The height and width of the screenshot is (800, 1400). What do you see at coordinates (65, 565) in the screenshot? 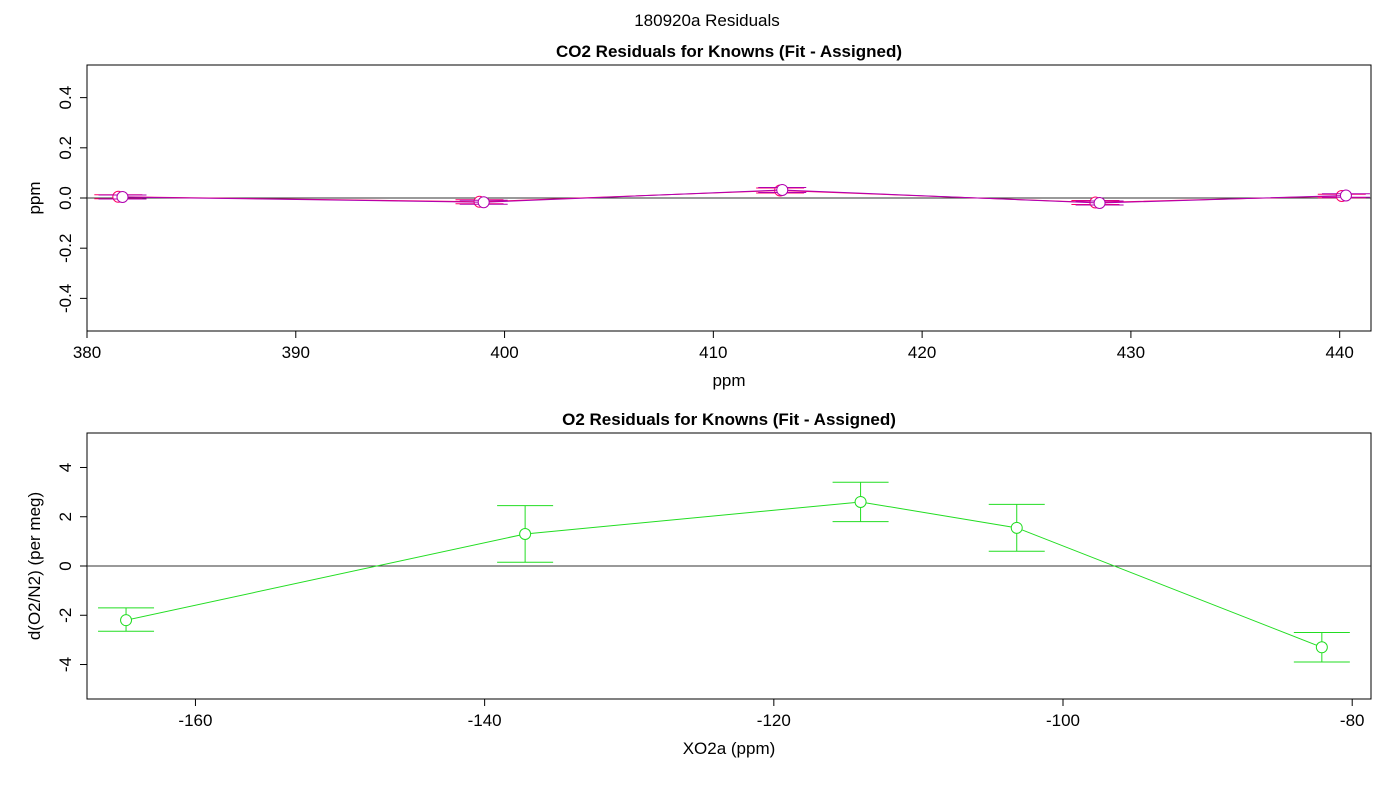
I see `y-tick-label: 0` at bounding box center [65, 565].